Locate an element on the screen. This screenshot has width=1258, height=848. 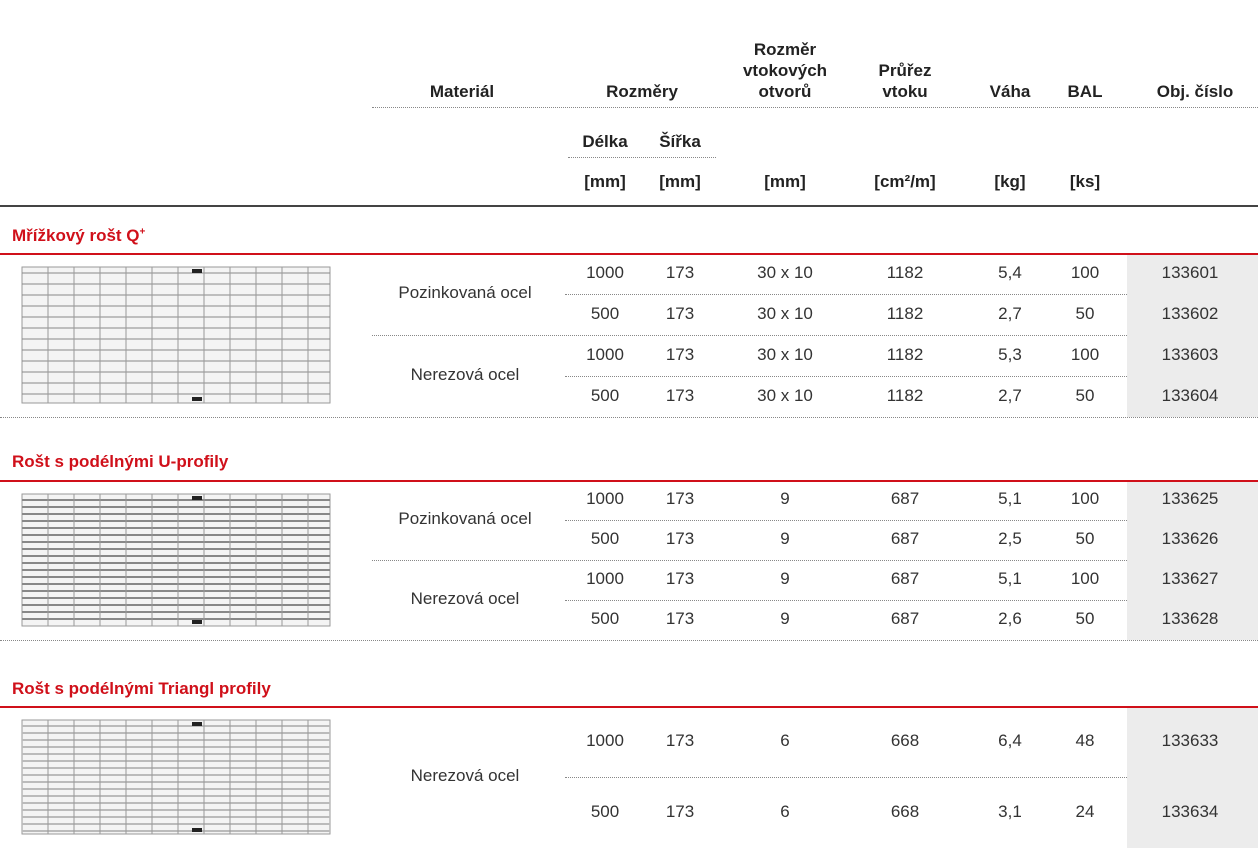
header-unit: [cm²/m] is located at coordinates (905, 181).